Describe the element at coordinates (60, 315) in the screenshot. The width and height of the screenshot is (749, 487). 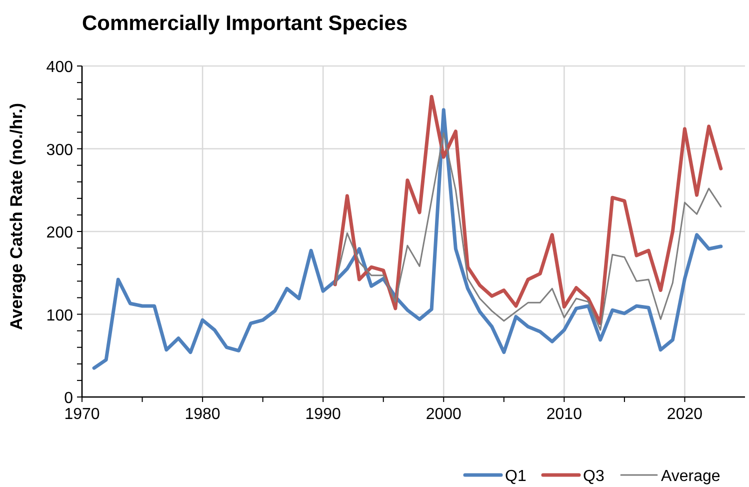
I see `y-tick-label: 100` at that location.